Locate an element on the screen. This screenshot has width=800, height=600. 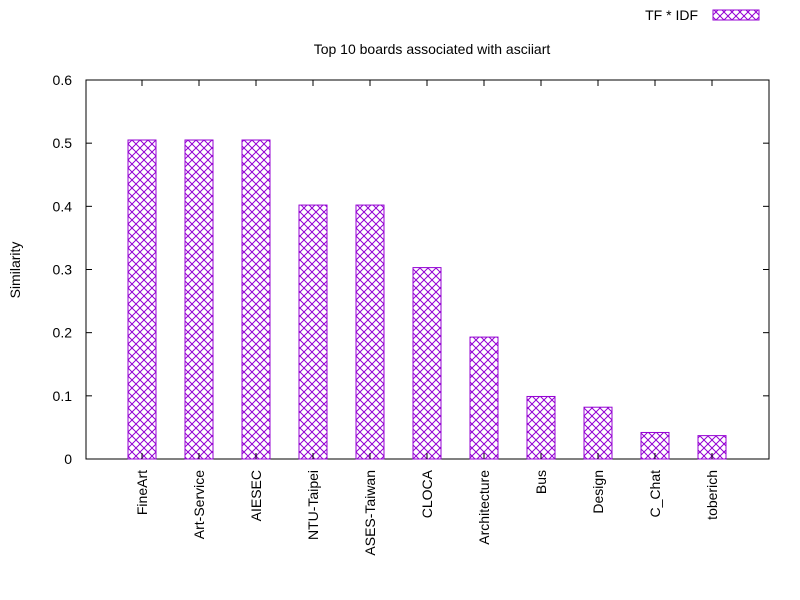
x-tick-label: Art-Service is located at coordinates (199, 504).